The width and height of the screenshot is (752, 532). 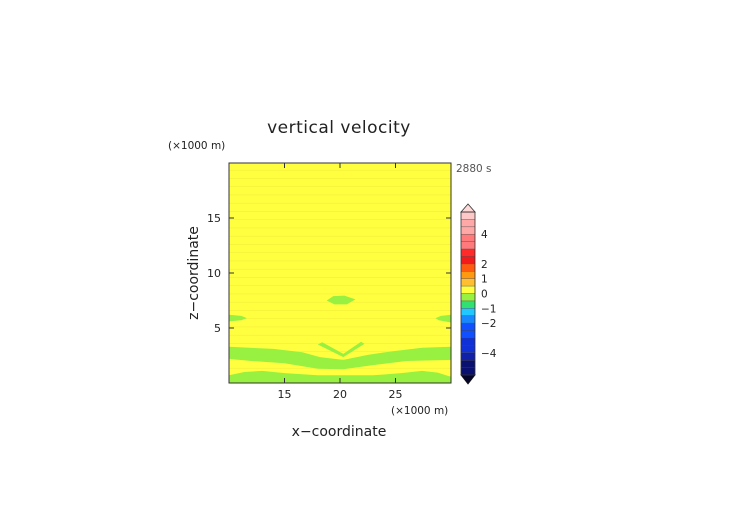 I want to click on colorbar: 4 2 1 0 −1 −2 −4, so click(x=478, y=294).